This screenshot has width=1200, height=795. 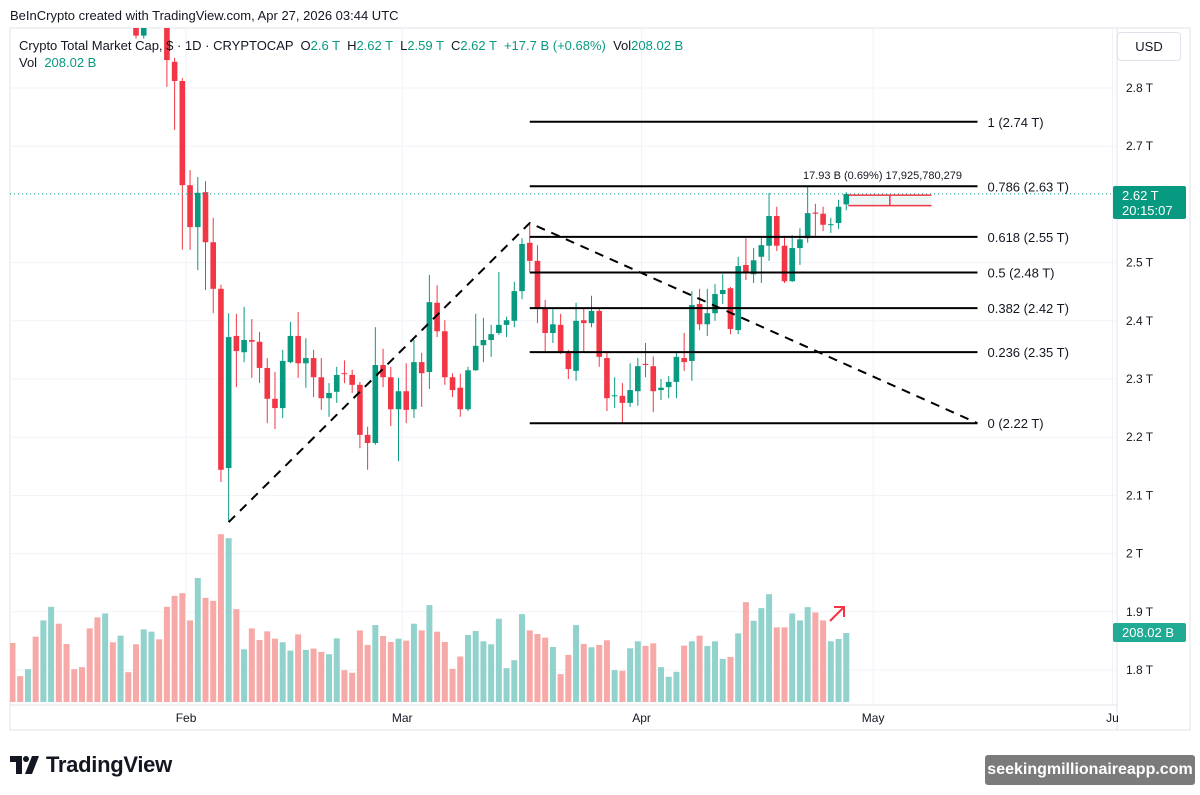 What do you see at coordinates (1149, 46) in the screenshot?
I see `currency-button: USD` at bounding box center [1149, 46].